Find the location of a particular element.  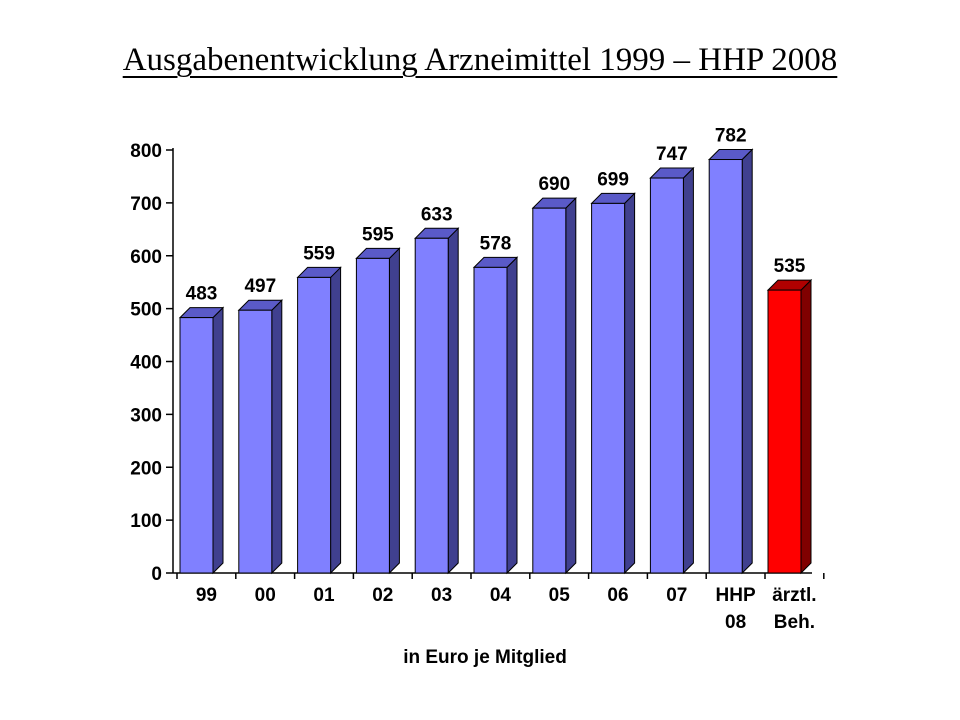

data-label: 595 is located at coordinates (378, 234).